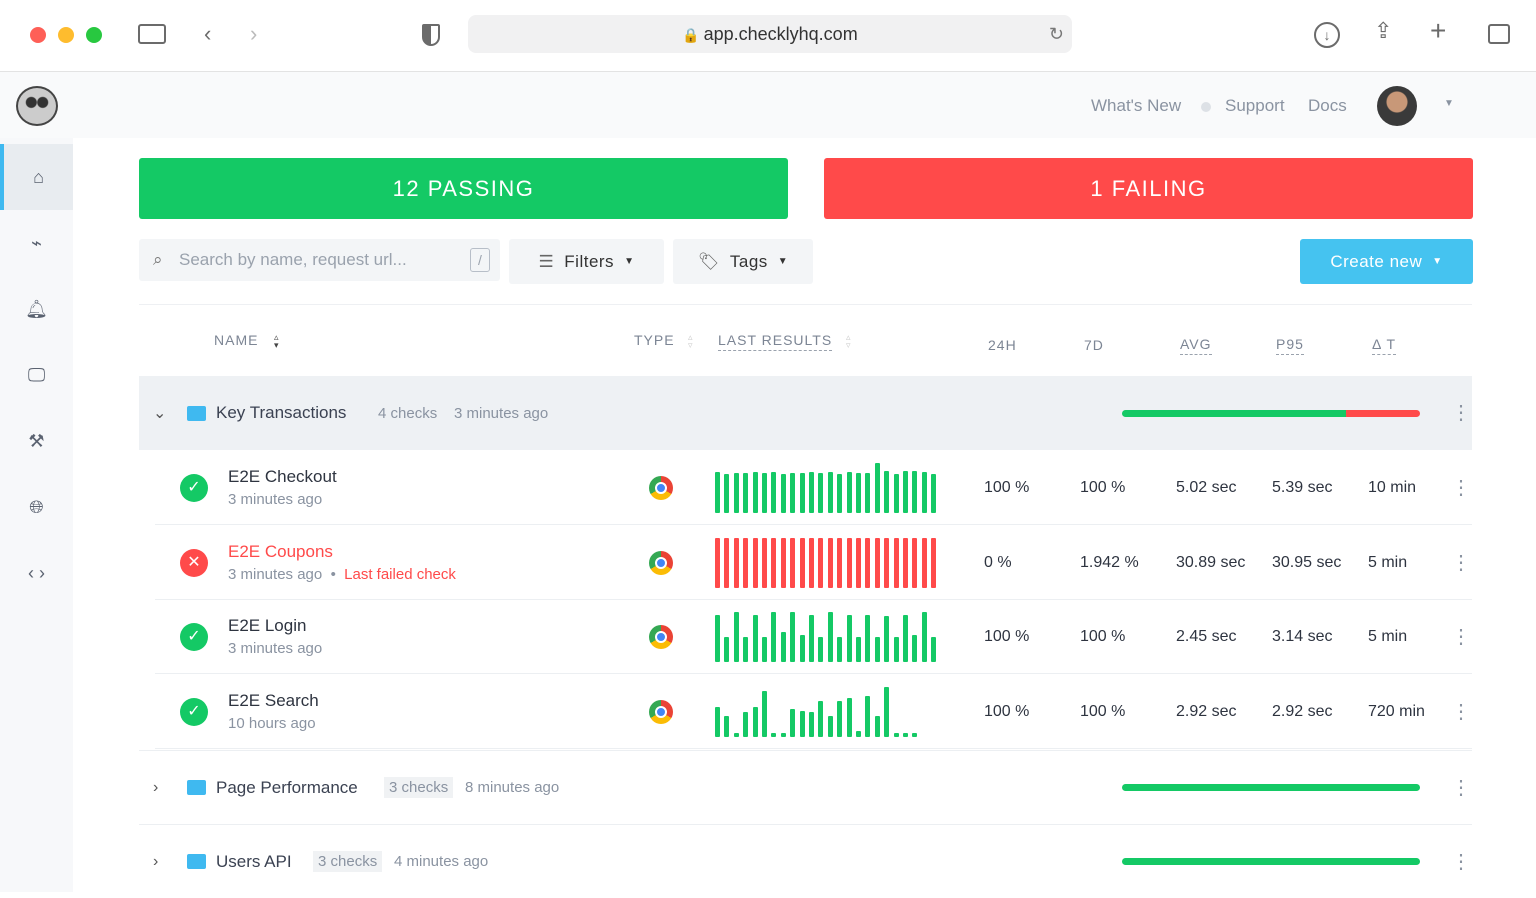  I want to click on whats-new-link: What's New, so click(1136, 105).